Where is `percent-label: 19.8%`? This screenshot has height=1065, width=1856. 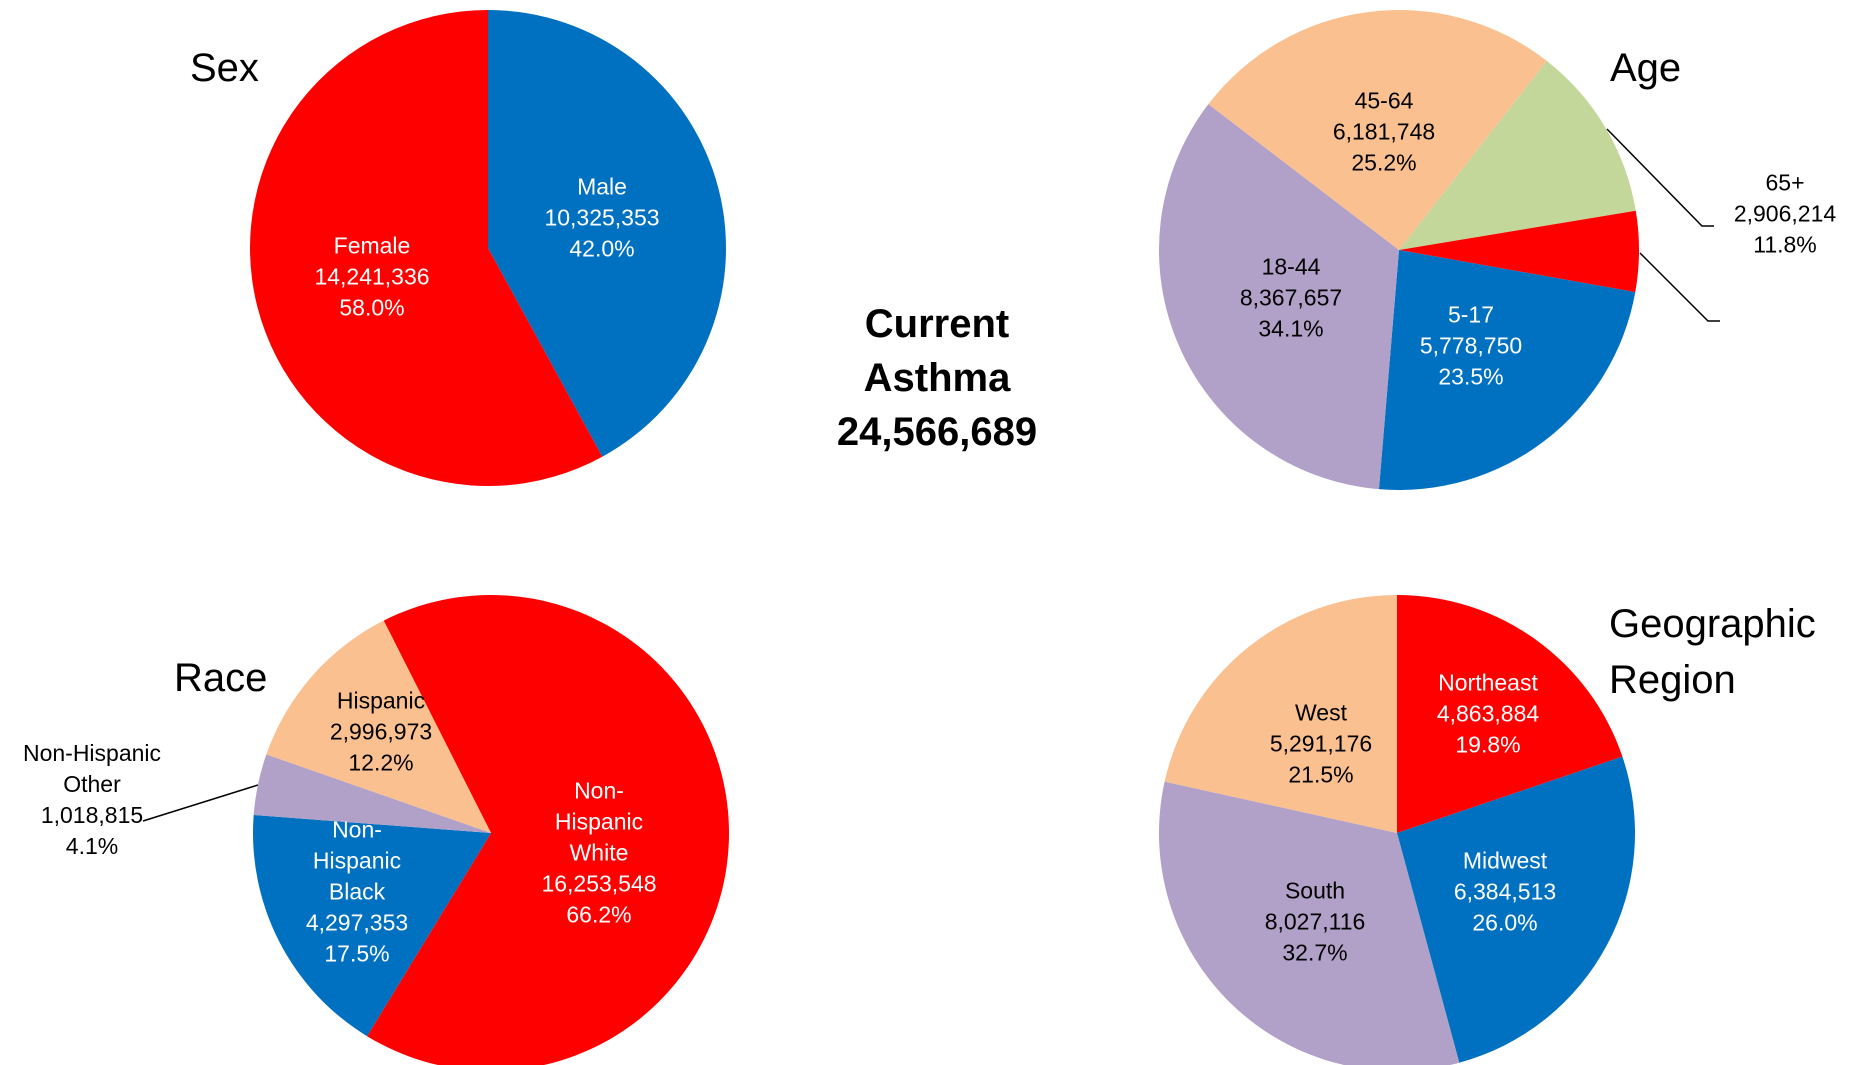 percent-label: 19.8% is located at coordinates (1488, 744).